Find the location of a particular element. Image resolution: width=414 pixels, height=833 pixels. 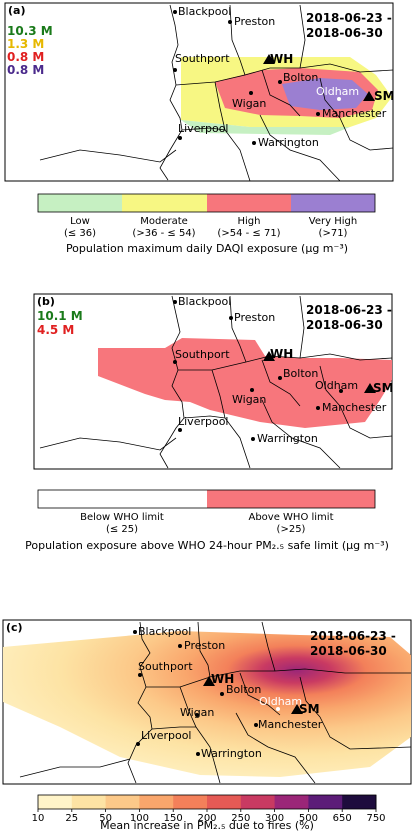

warrington-marker-c is located at coordinates (198, 754).